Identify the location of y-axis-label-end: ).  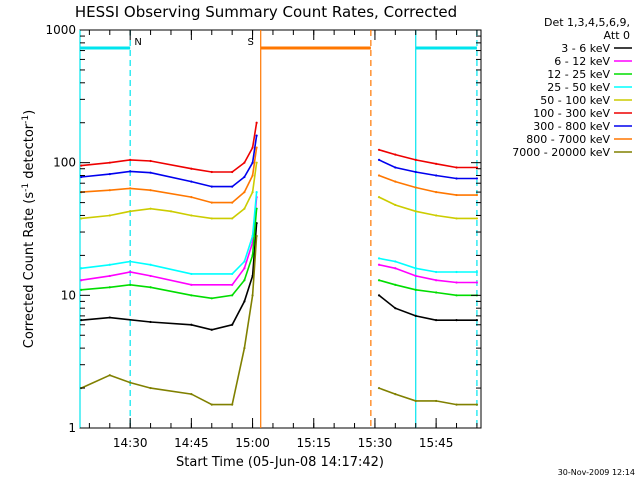
(29, 112).